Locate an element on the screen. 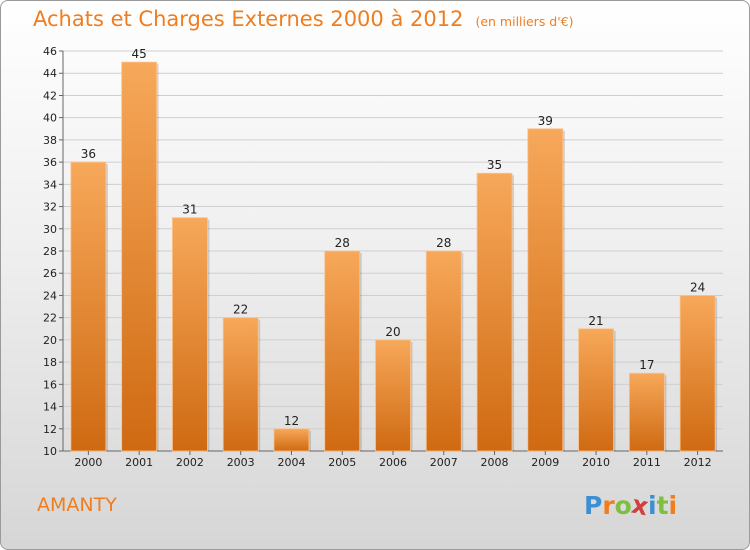 This screenshot has width=750, height=550. y-tick-label: 38 is located at coordinates (50, 140).